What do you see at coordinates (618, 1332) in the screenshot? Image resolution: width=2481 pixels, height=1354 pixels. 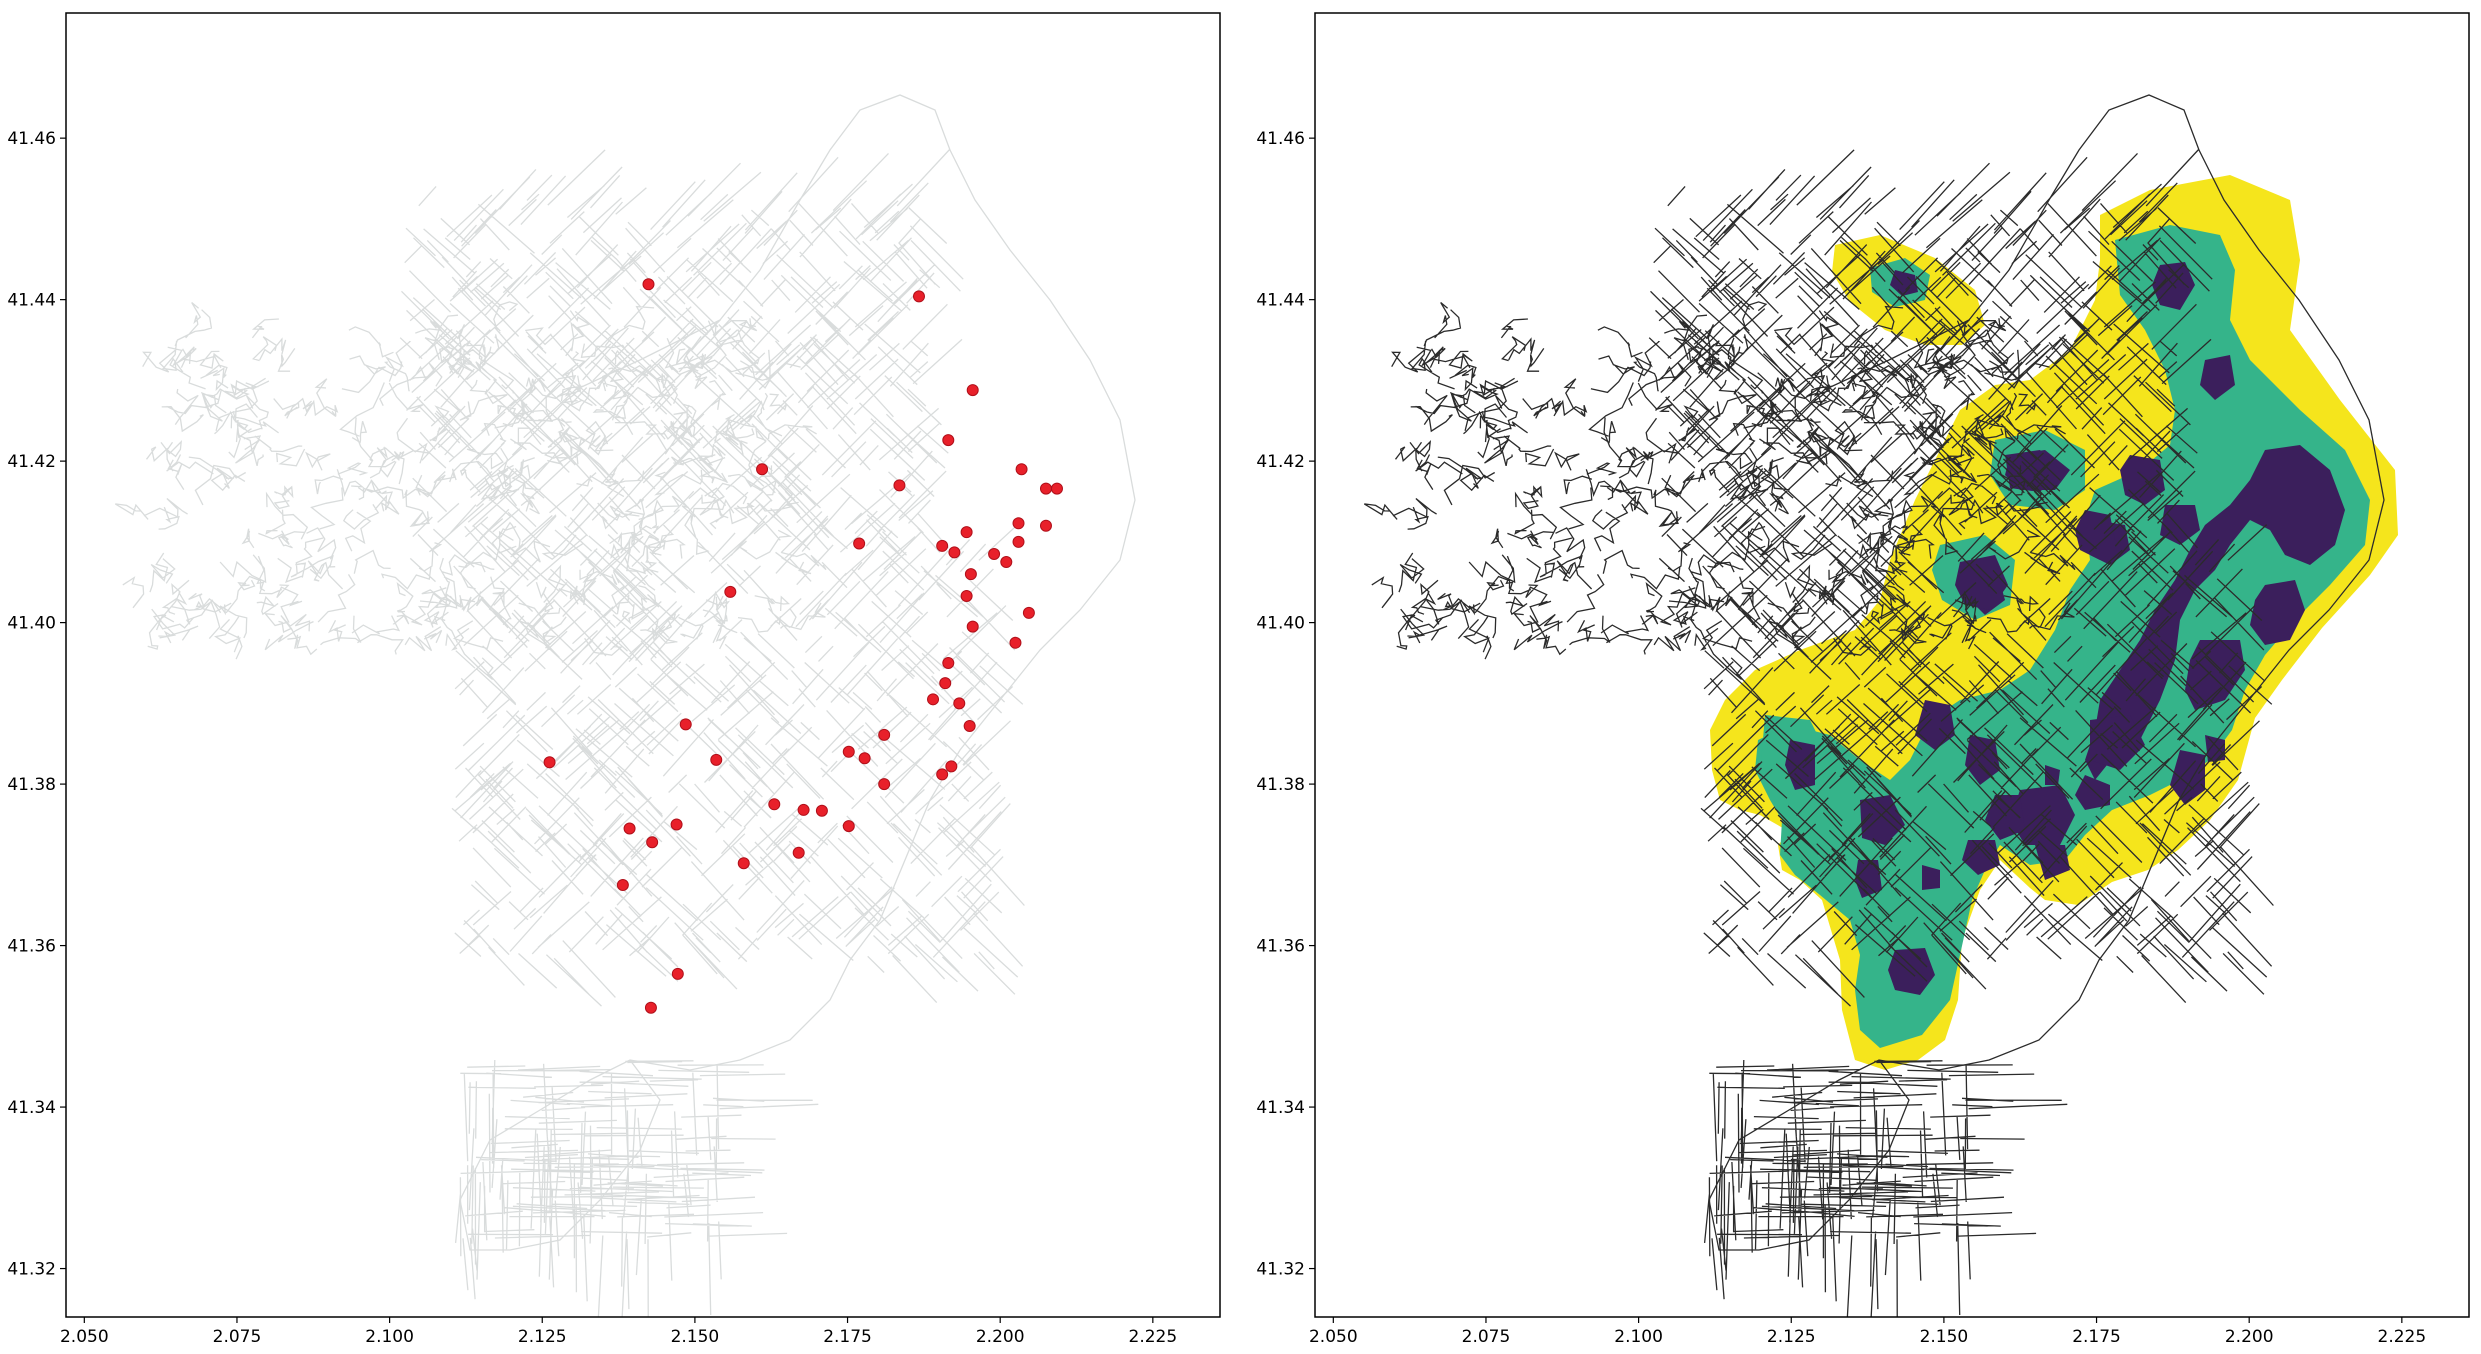 I see `x-axis-left: 2.050 2.075 2.100 2.125 2.150 2.175 2.200 2.225` at bounding box center [618, 1332].